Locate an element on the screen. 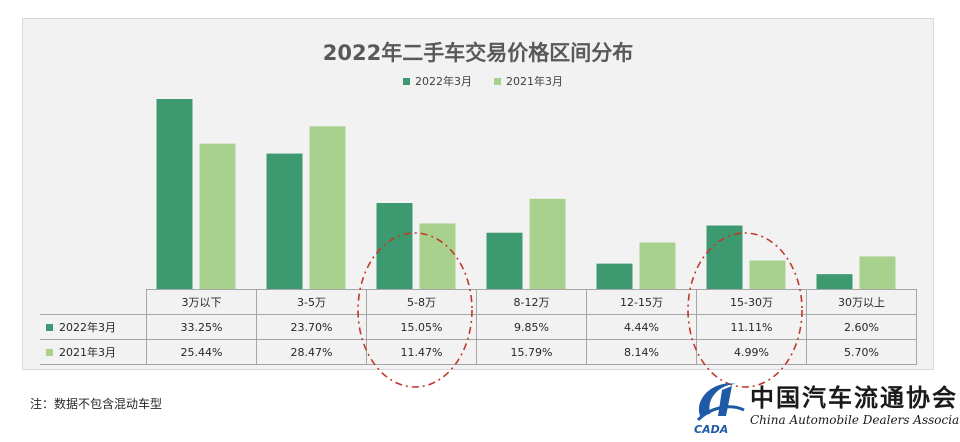  cada-mark-text: CADA is located at coordinates (711, 429).